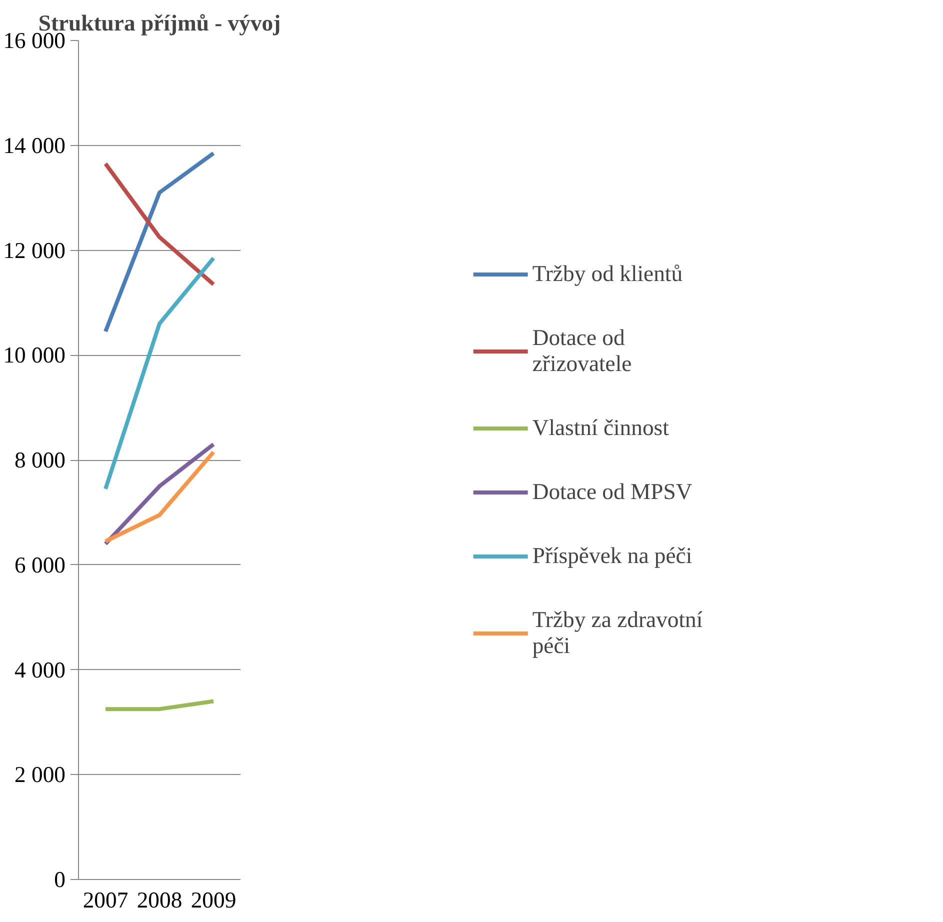  I want to click on legend-label: Vlastní činnost, so click(600, 427).